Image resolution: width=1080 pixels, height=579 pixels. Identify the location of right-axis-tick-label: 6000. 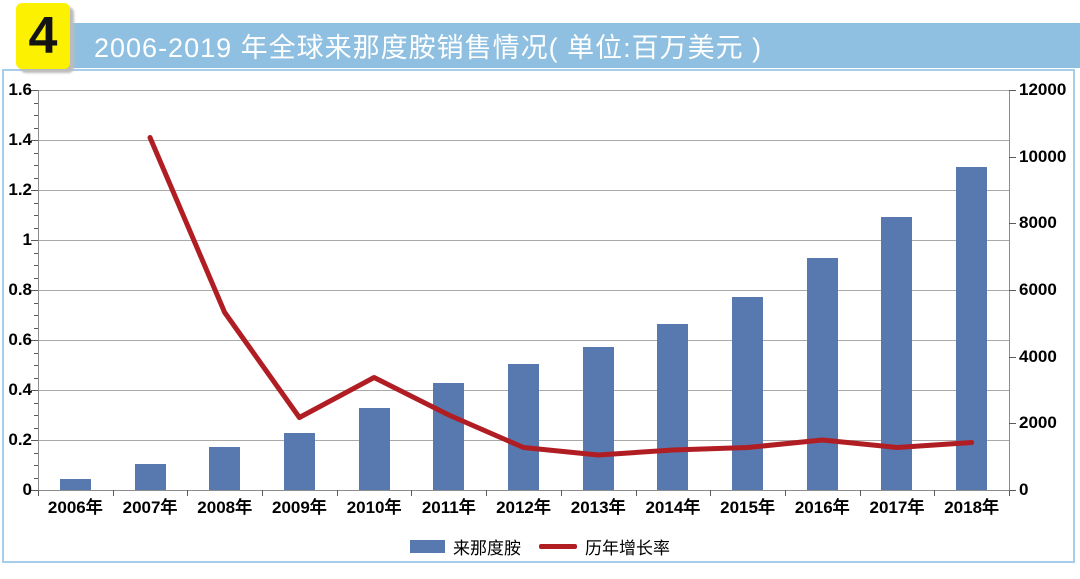
(1038, 289).